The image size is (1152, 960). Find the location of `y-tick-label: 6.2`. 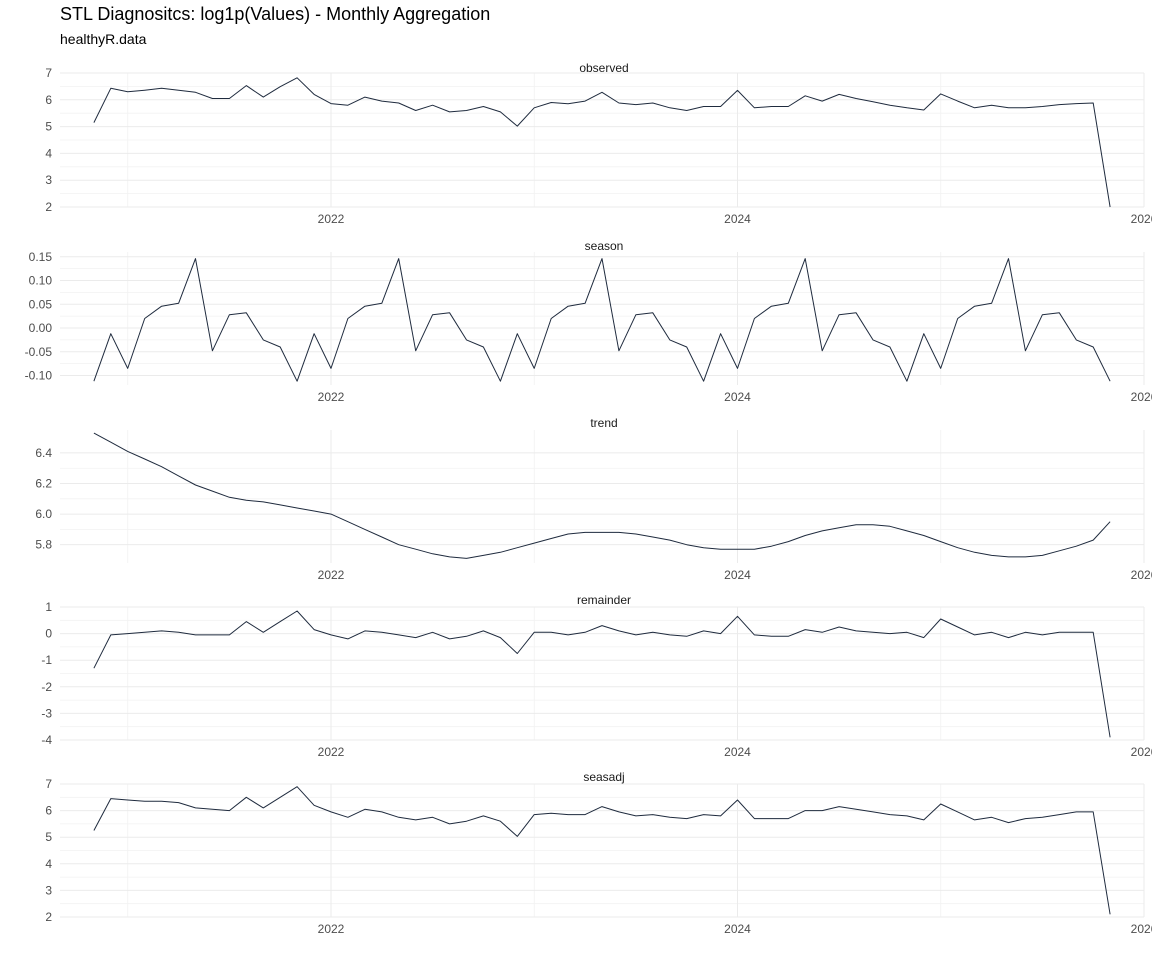

y-tick-label: 6.2 is located at coordinates (43, 484).